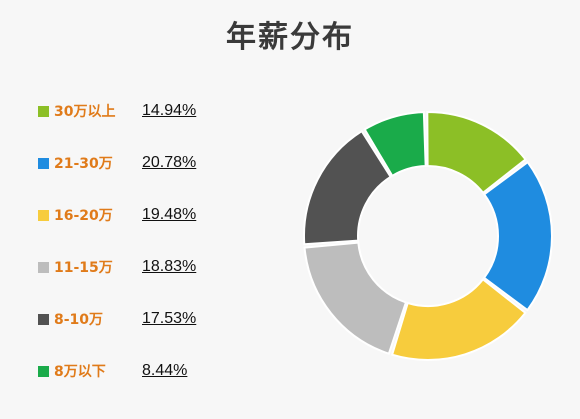 Image resolution: width=580 pixels, height=419 pixels. I want to click on legend-label: 21-30万, so click(83, 164).